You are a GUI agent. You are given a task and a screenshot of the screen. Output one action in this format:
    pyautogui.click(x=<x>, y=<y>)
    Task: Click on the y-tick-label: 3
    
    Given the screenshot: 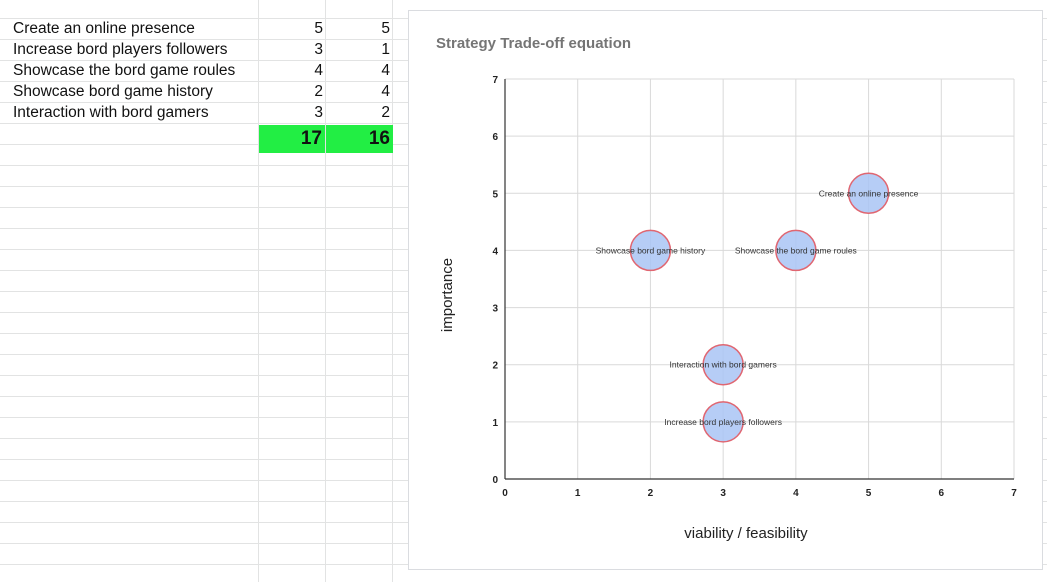 What is the action you would take?
    pyautogui.click(x=495, y=309)
    